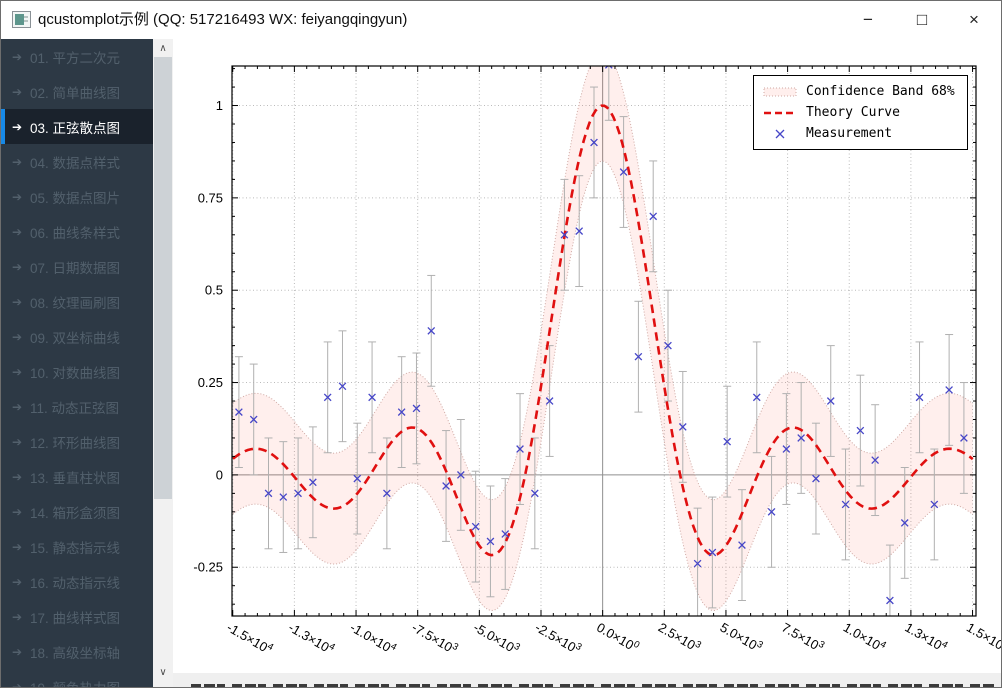 The width and height of the screenshot is (1002, 688). Describe the element at coordinates (740, 637) in the screenshot. I see `svg-text: 5.0×103` at that location.